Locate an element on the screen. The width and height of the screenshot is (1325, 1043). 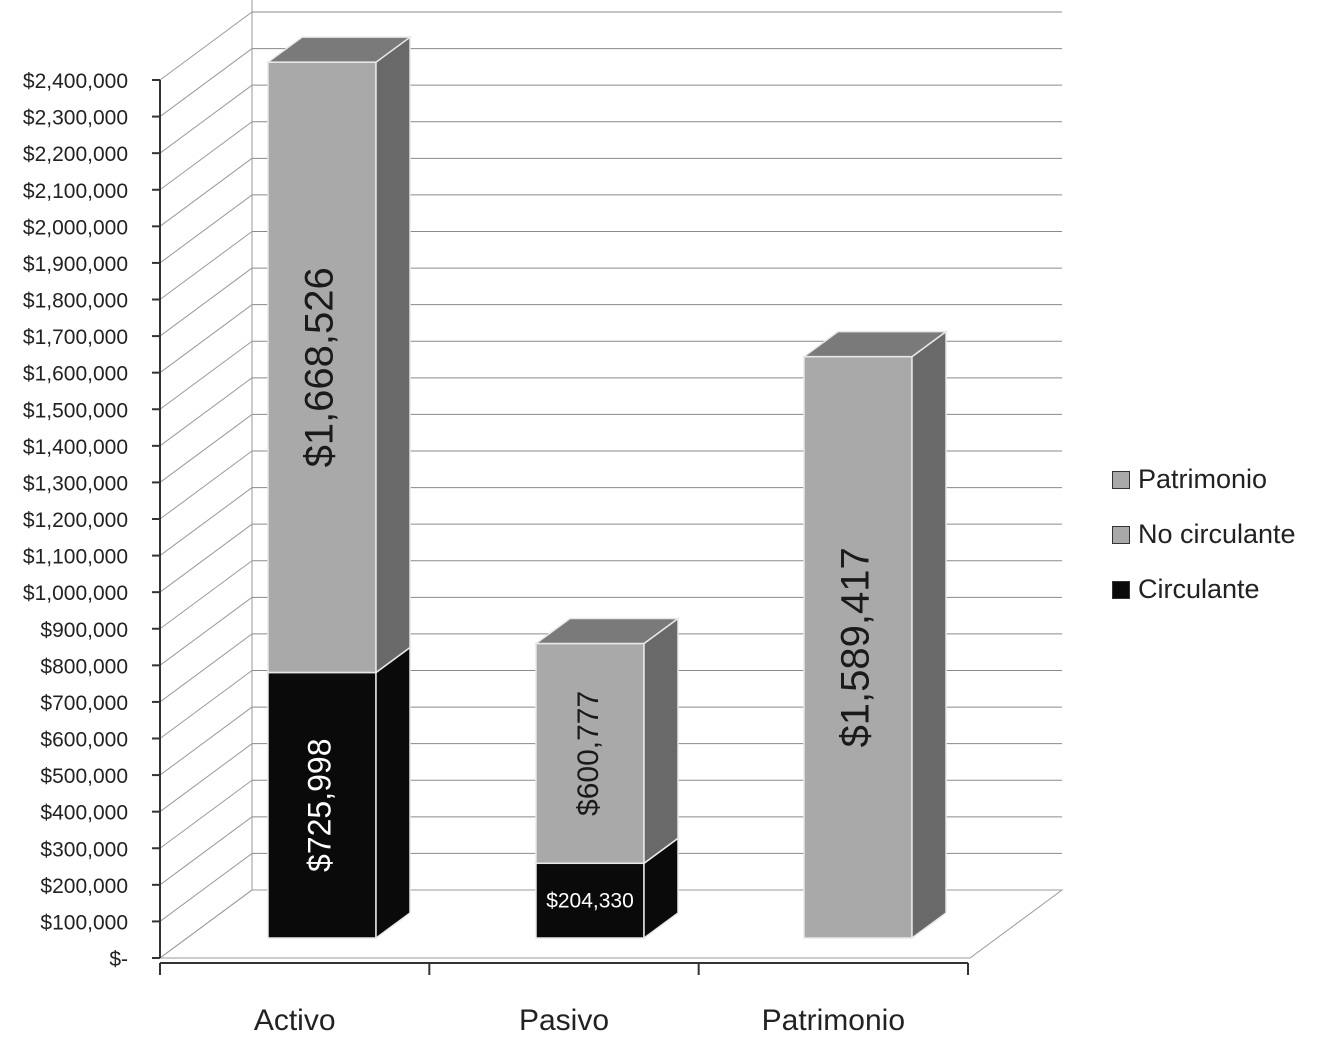
data-label: $725,998 is located at coordinates (319, 804).